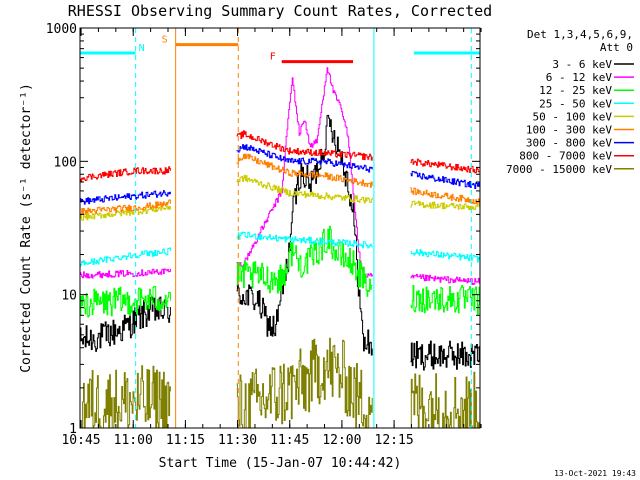  I want to click on series-line-12-25-kev, so click(280, 271).